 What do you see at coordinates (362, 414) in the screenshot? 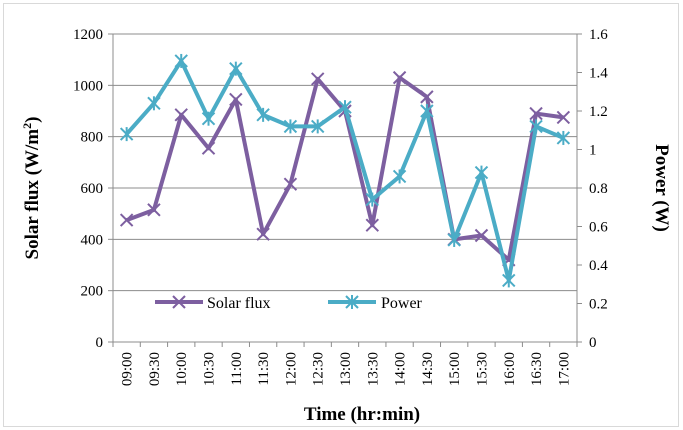
I see `x-axis-title: Time (hr:min)` at bounding box center [362, 414].